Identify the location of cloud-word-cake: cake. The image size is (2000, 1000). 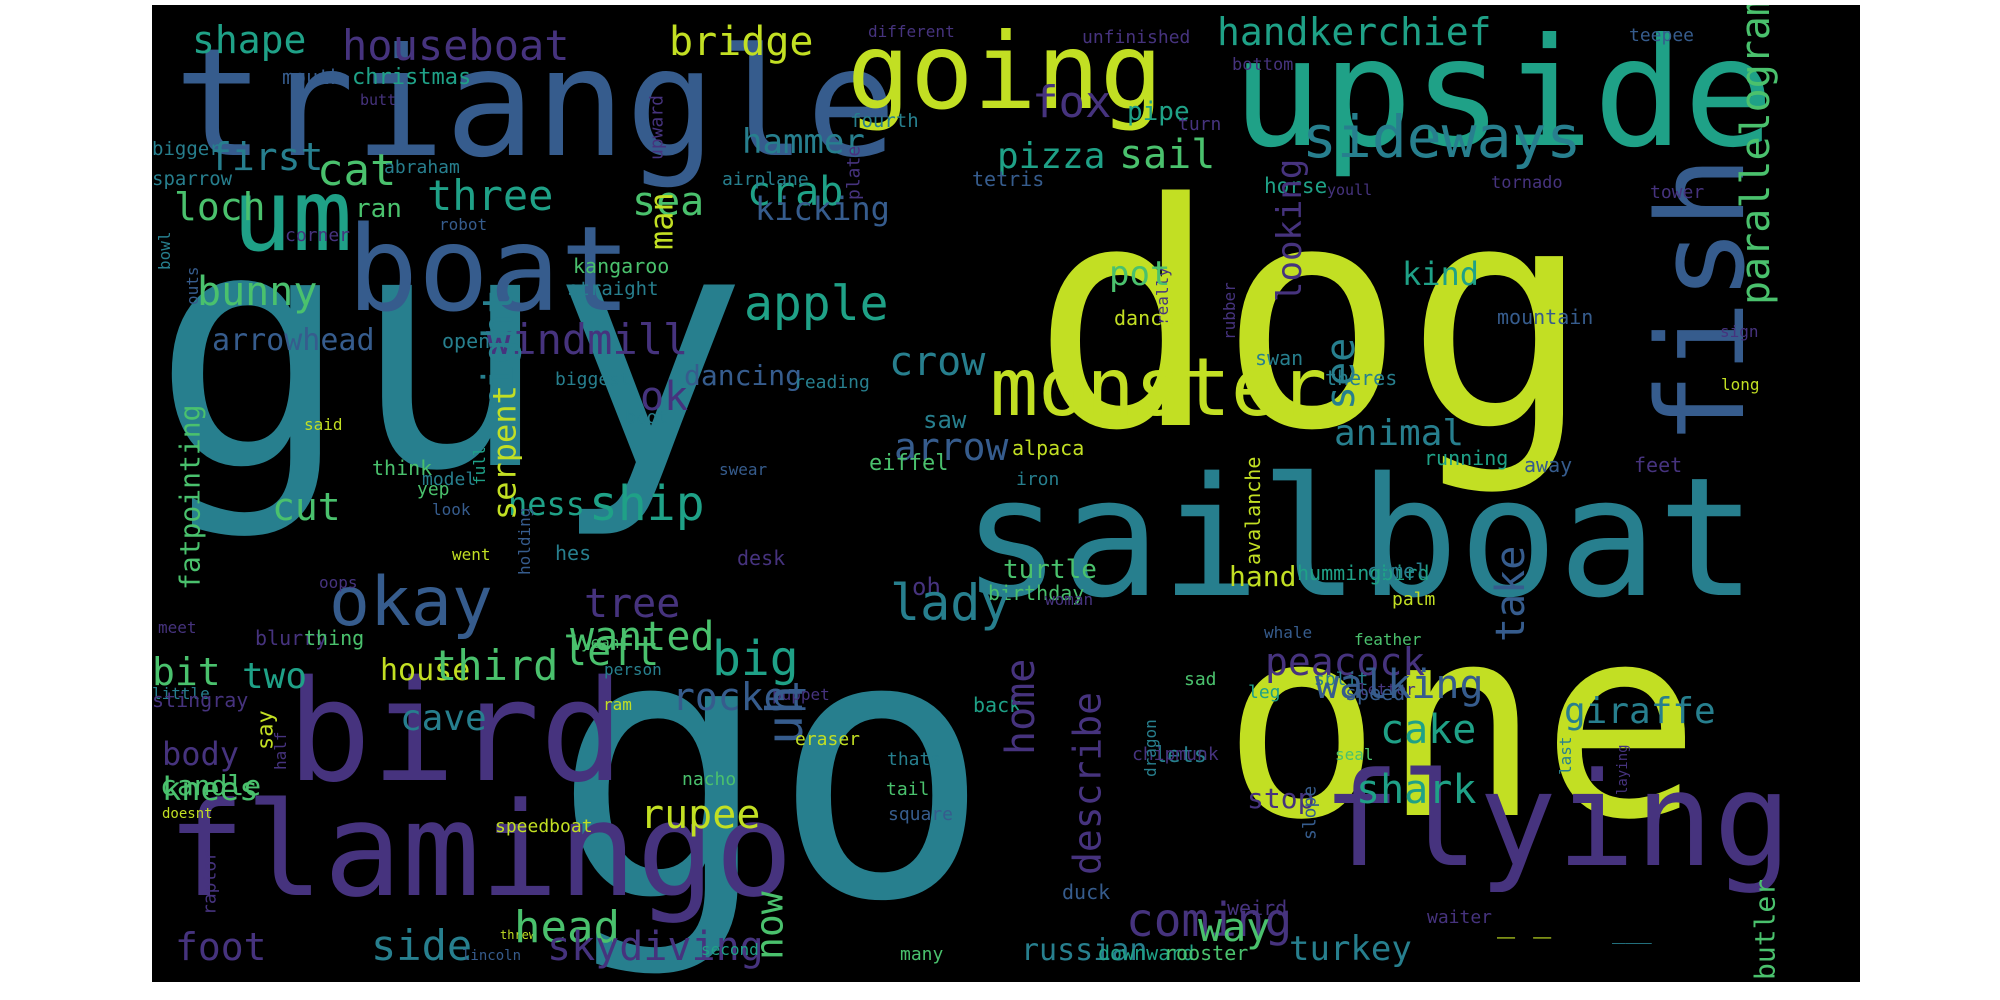
(1428, 730).